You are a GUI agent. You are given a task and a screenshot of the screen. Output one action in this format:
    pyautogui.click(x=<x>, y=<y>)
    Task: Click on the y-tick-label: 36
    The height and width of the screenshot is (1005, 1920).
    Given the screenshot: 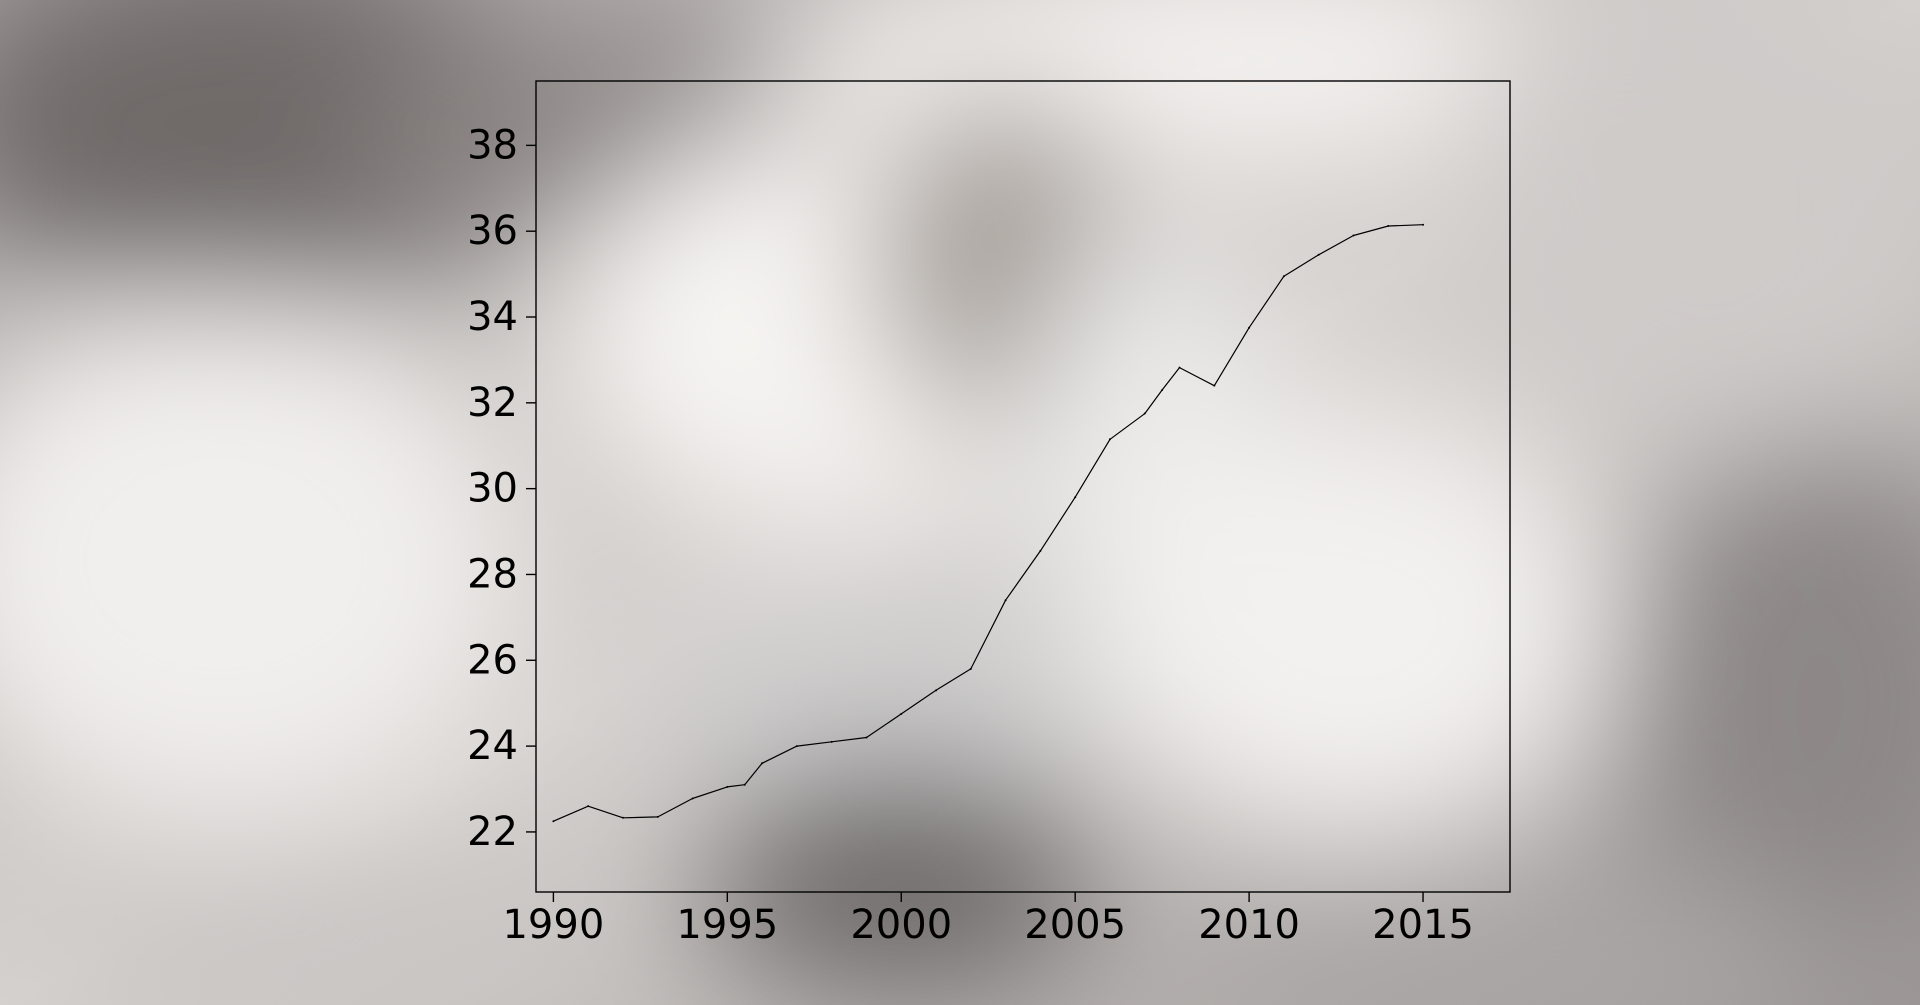 What is the action you would take?
    pyautogui.click(x=492, y=231)
    